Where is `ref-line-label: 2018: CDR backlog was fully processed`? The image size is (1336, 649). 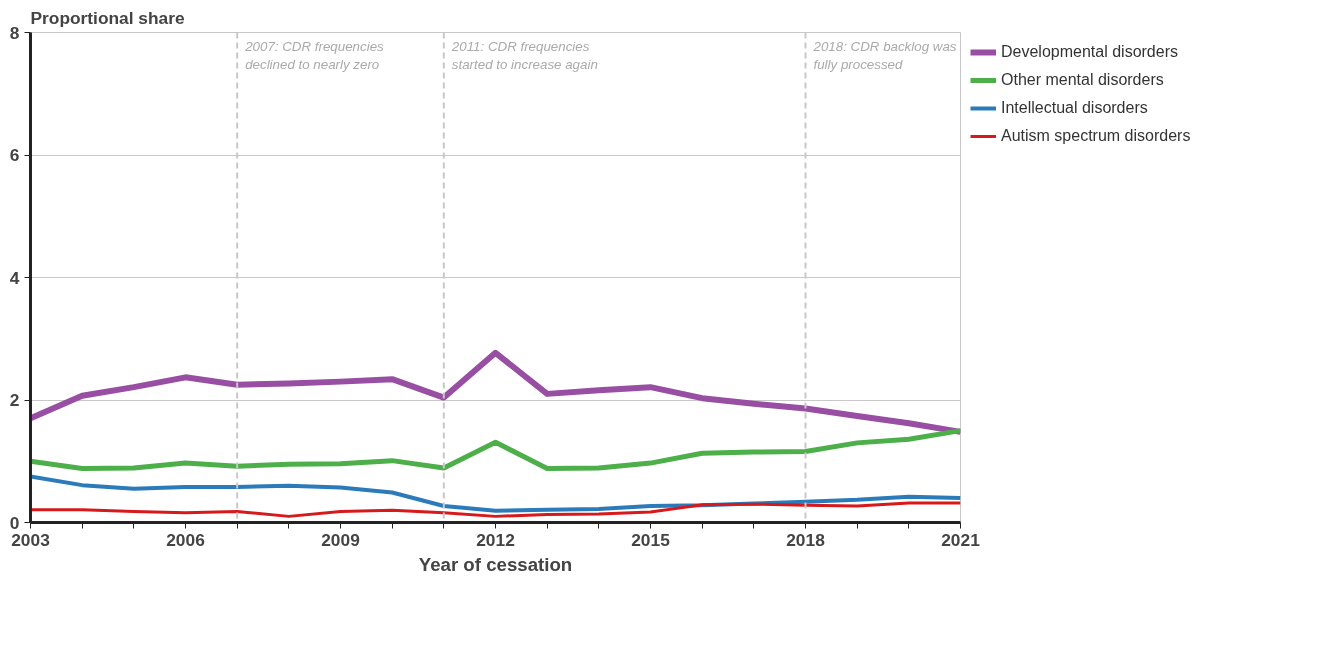 ref-line-label: 2018: CDR backlog was fully processed is located at coordinates (884, 55).